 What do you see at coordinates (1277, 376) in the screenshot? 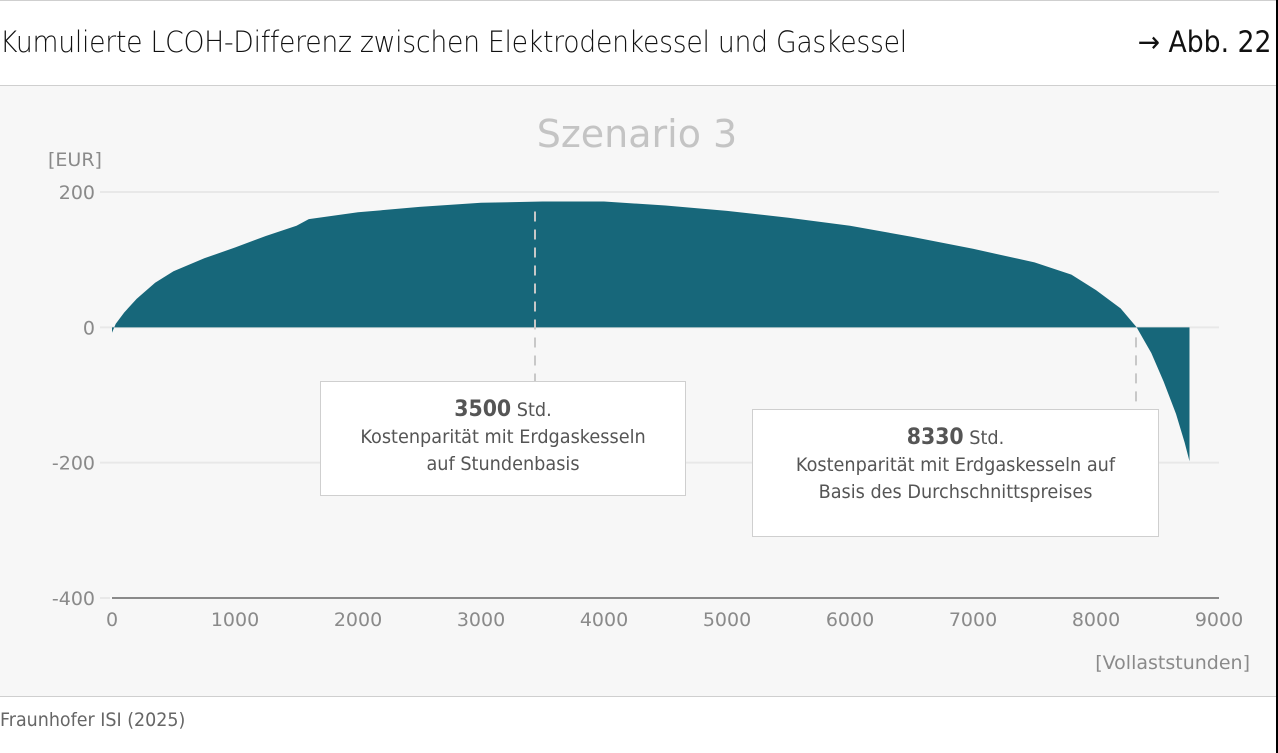
I see `right-edge-border` at bounding box center [1277, 376].